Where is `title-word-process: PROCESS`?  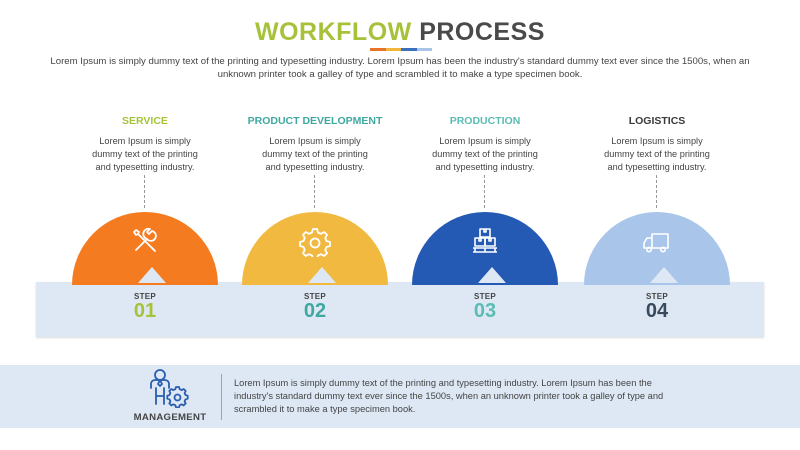 title-word-process: PROCESS is located at coordinates (482, 32).